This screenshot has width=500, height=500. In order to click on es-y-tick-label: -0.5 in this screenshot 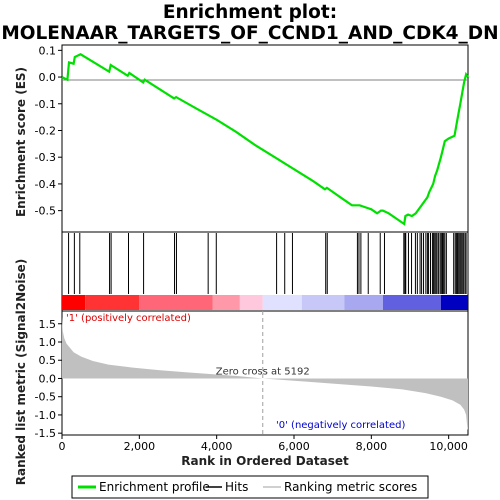, I will do `click(45, 211)`.